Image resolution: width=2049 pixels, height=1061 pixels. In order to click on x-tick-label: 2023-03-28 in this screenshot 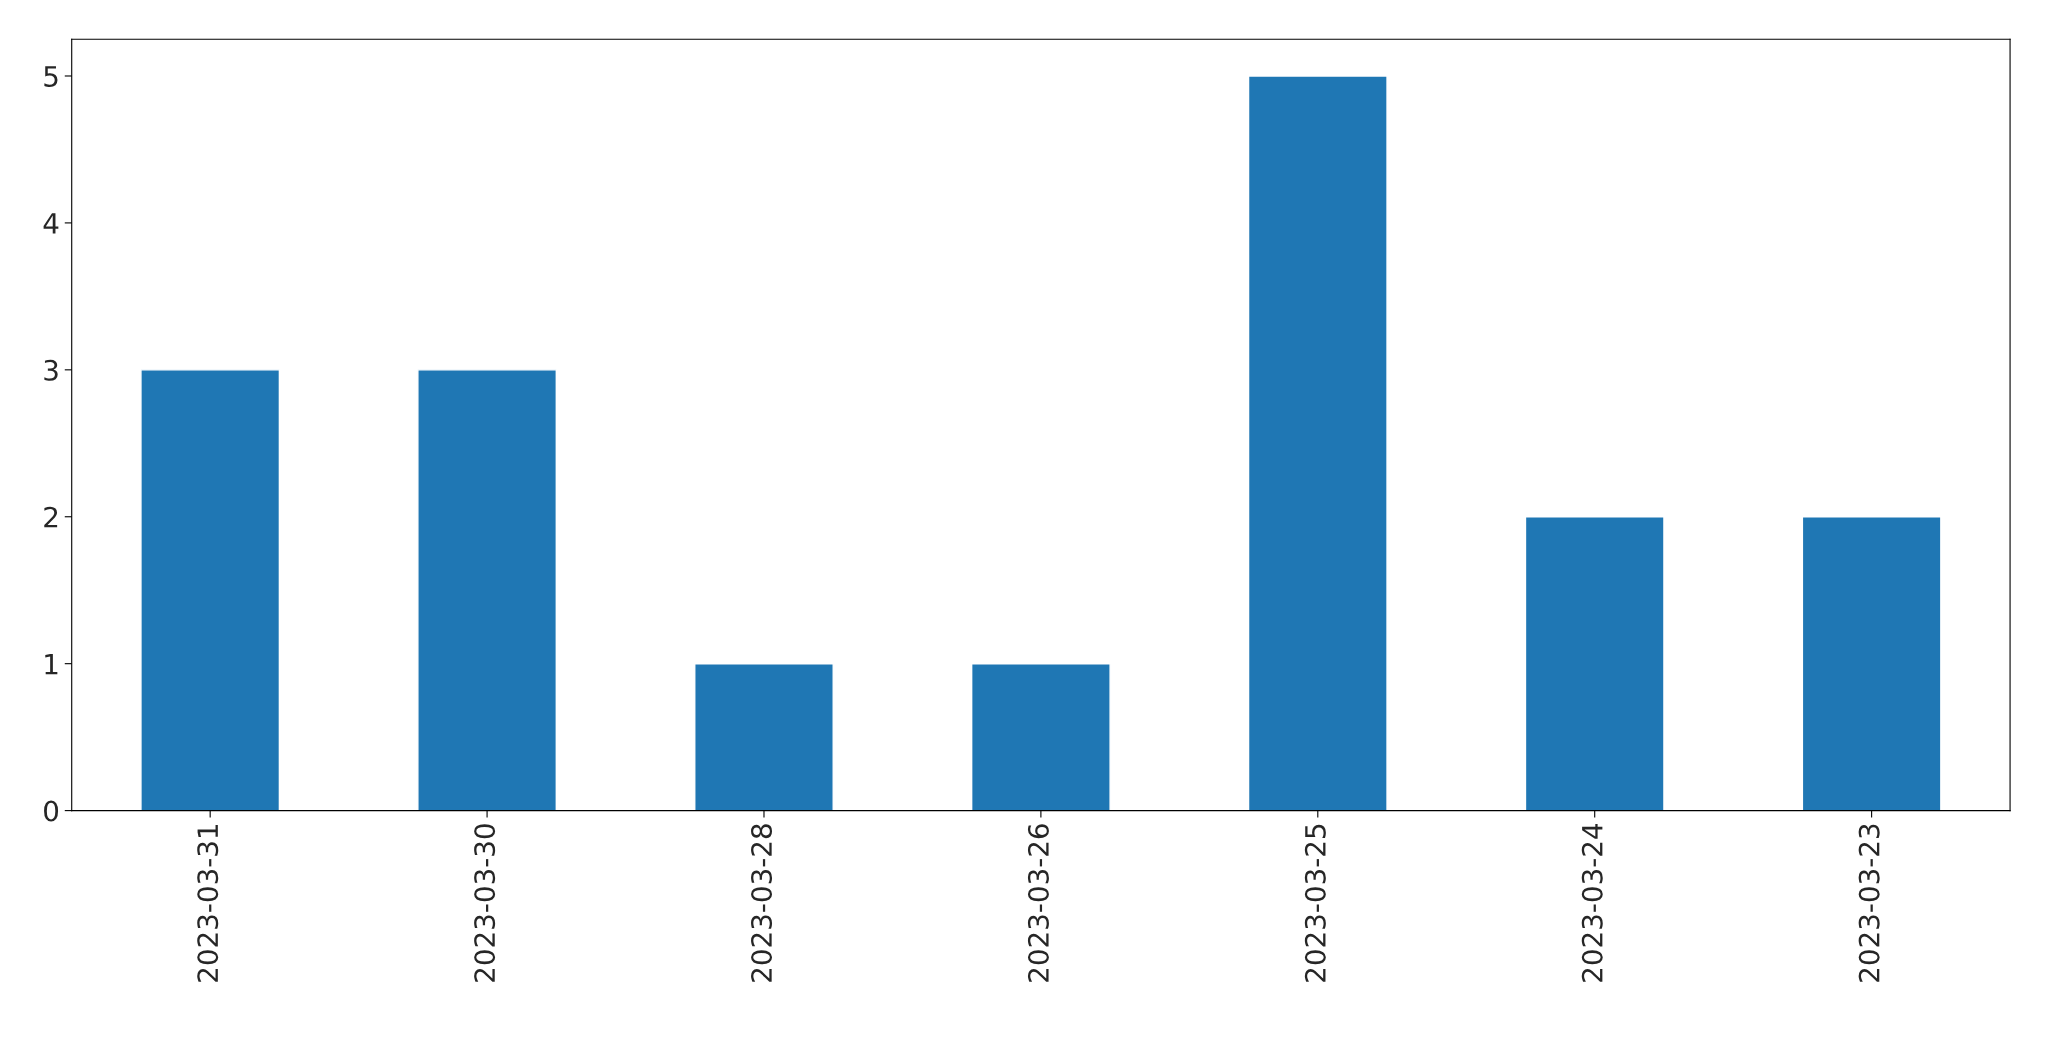, I will do `click(762, 903)`.